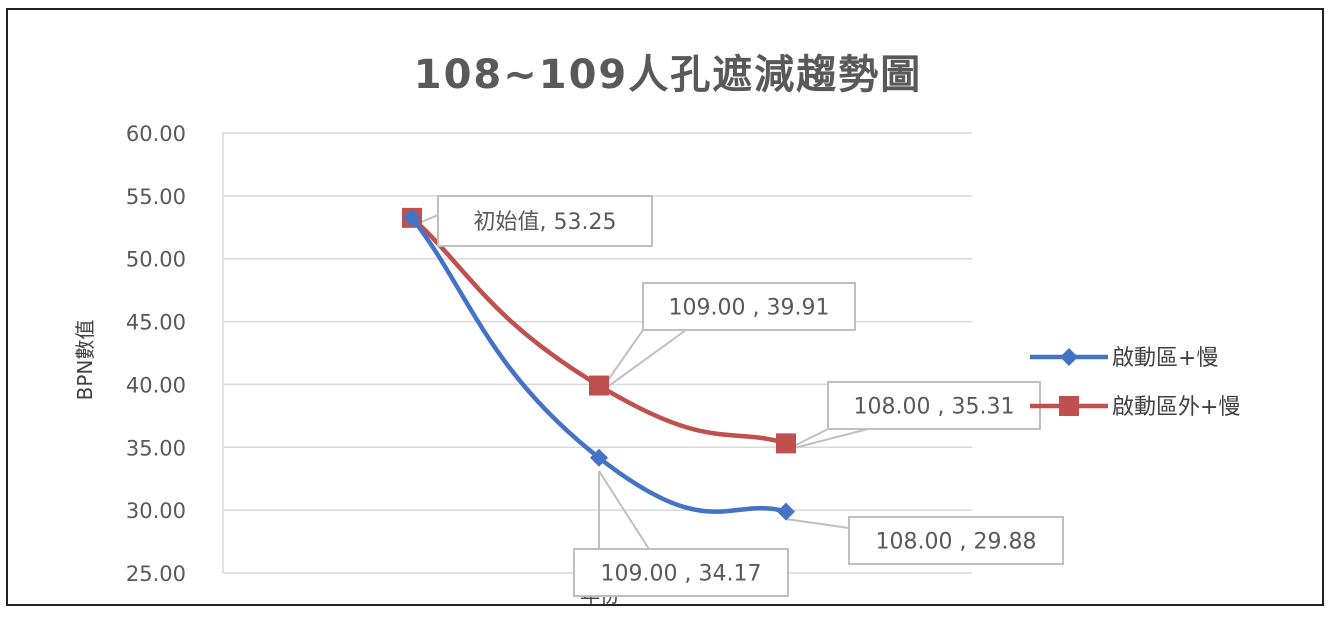  I want to click on y-tick-label: 40.00, so click(156, 385).